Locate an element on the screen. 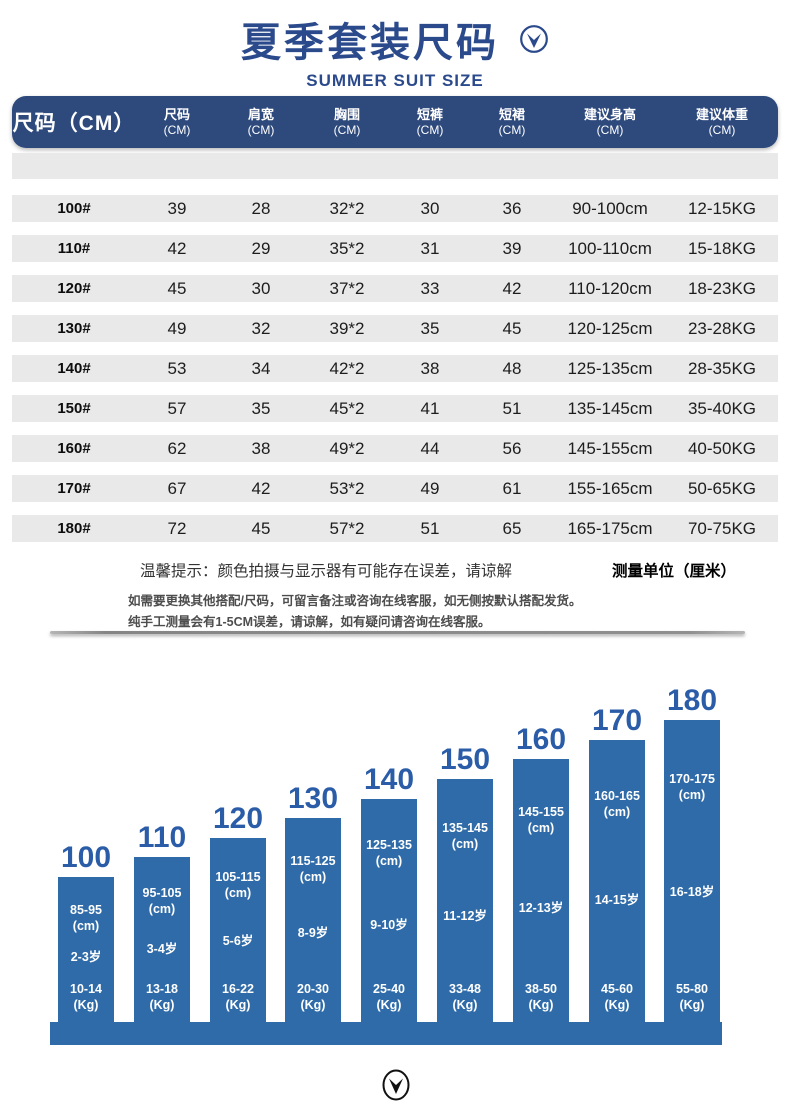 This screenshot has height=1118, width=790. chart-baseline is located at coordinates (386, 1033).